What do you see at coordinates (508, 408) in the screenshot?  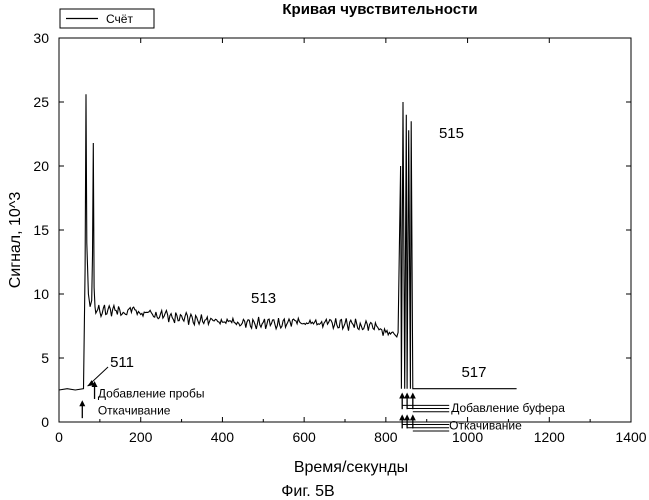 I see `annotation-label: Добавление буфера` at bounding box center [508, 408].